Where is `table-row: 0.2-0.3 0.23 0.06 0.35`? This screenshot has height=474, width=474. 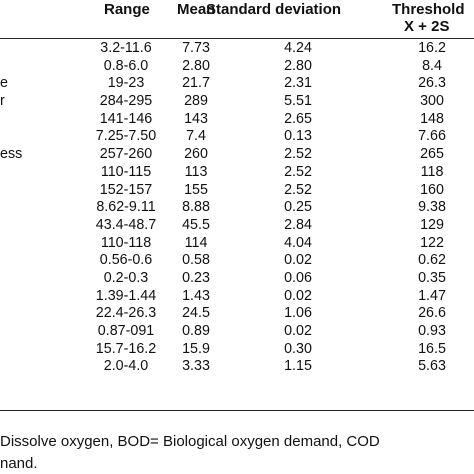 table-row: 0.2-0.3 0.23 0.06 0.35 is located at coordinates (274, 277).